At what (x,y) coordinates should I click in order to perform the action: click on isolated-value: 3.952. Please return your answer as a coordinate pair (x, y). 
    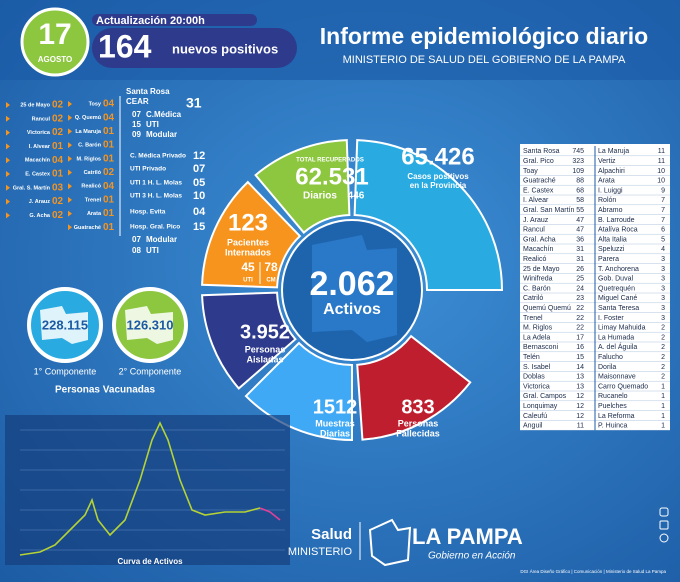
    Looking at the image, I should click on (265, 332).